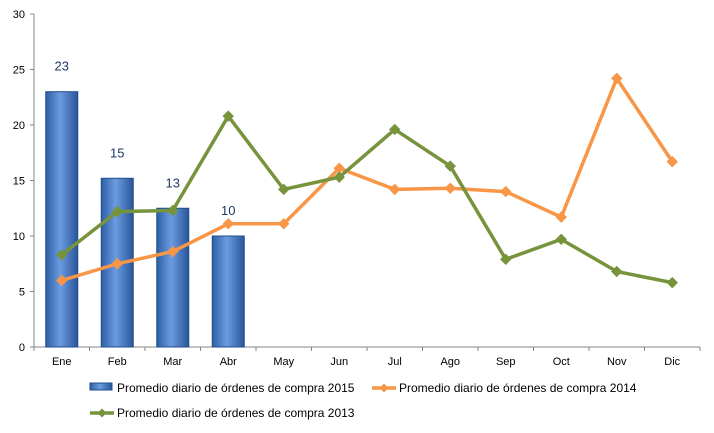  I want to click on data-label: 10, so click(228, 210).